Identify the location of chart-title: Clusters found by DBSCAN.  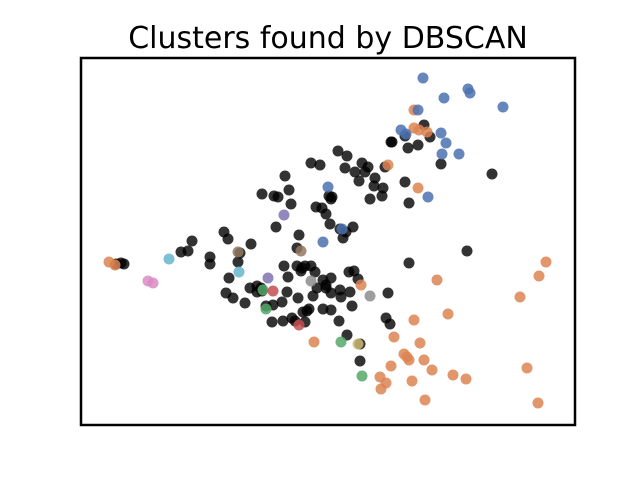
(328, 38).